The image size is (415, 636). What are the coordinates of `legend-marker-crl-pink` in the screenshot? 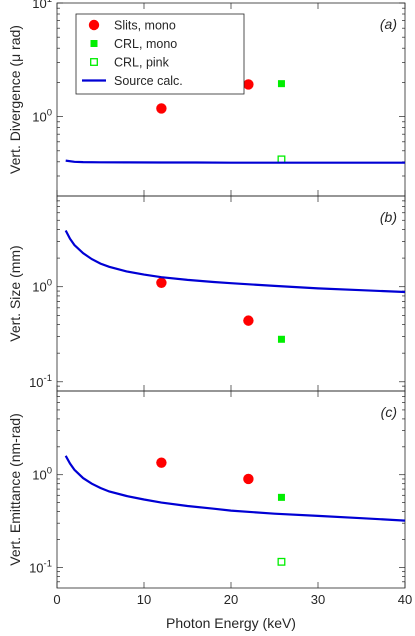 It's located at (94, 62).